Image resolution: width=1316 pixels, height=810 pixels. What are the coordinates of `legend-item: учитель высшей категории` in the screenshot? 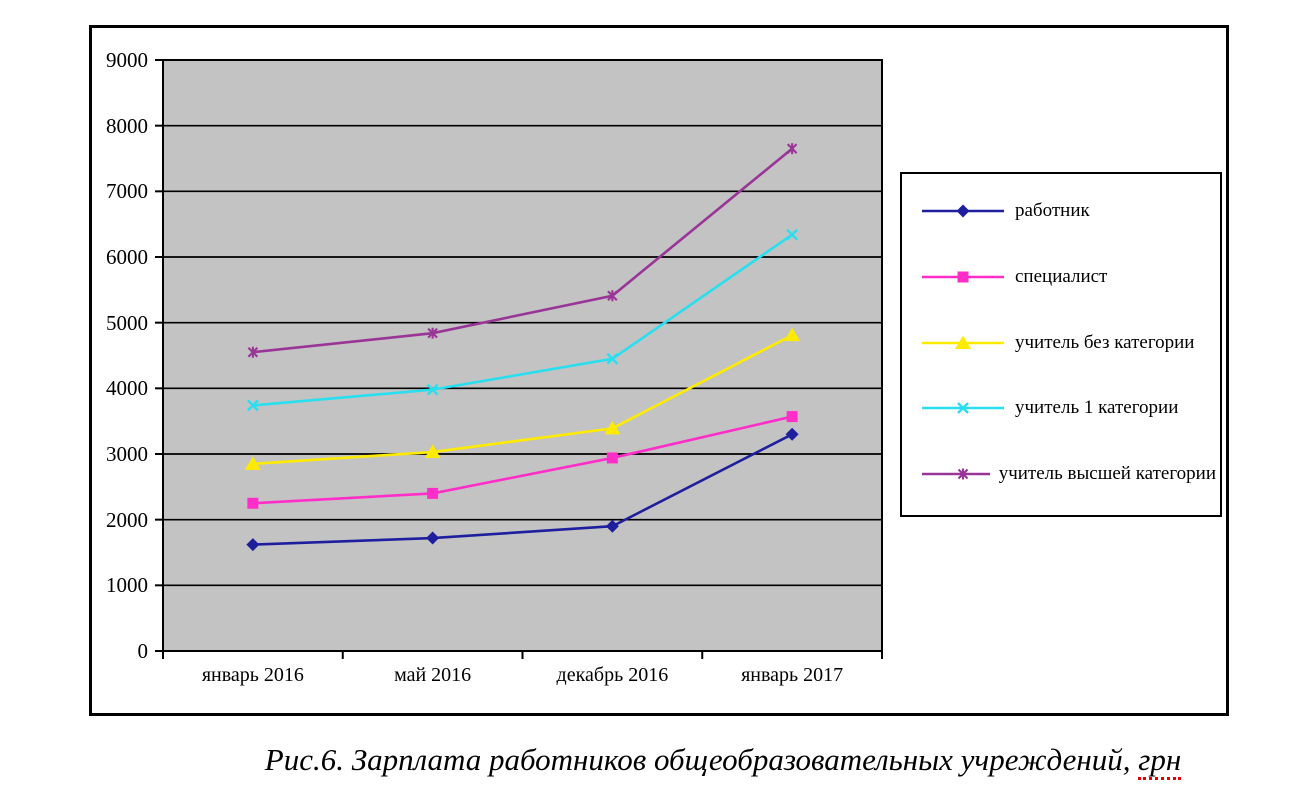 It's located at (1068, 474).